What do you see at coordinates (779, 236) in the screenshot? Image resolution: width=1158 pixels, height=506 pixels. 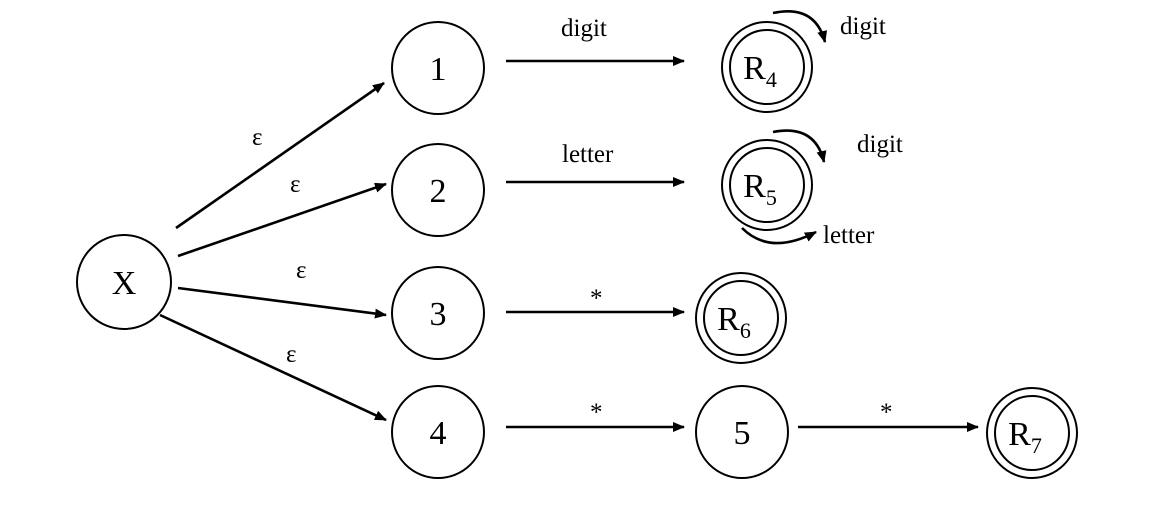 I see `loop-r5-letter` at bounding box center [779, 236].